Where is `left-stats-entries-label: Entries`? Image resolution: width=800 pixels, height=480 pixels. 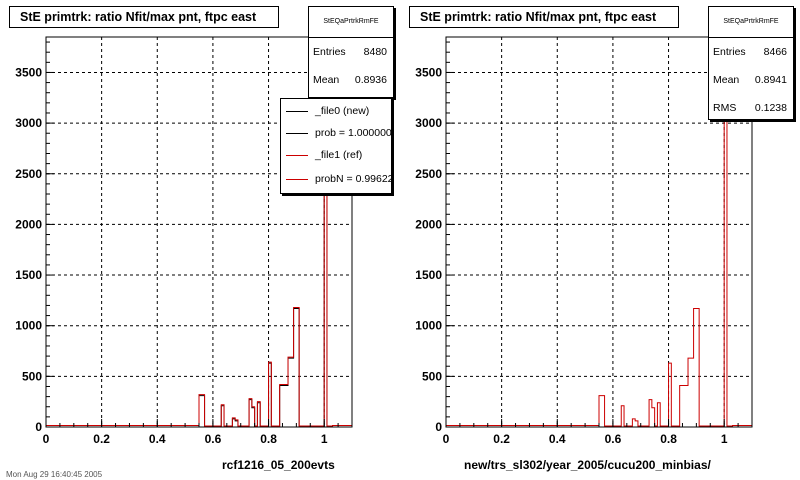 left-stats-entries-label: Entries is located at coordinates (329, 52).